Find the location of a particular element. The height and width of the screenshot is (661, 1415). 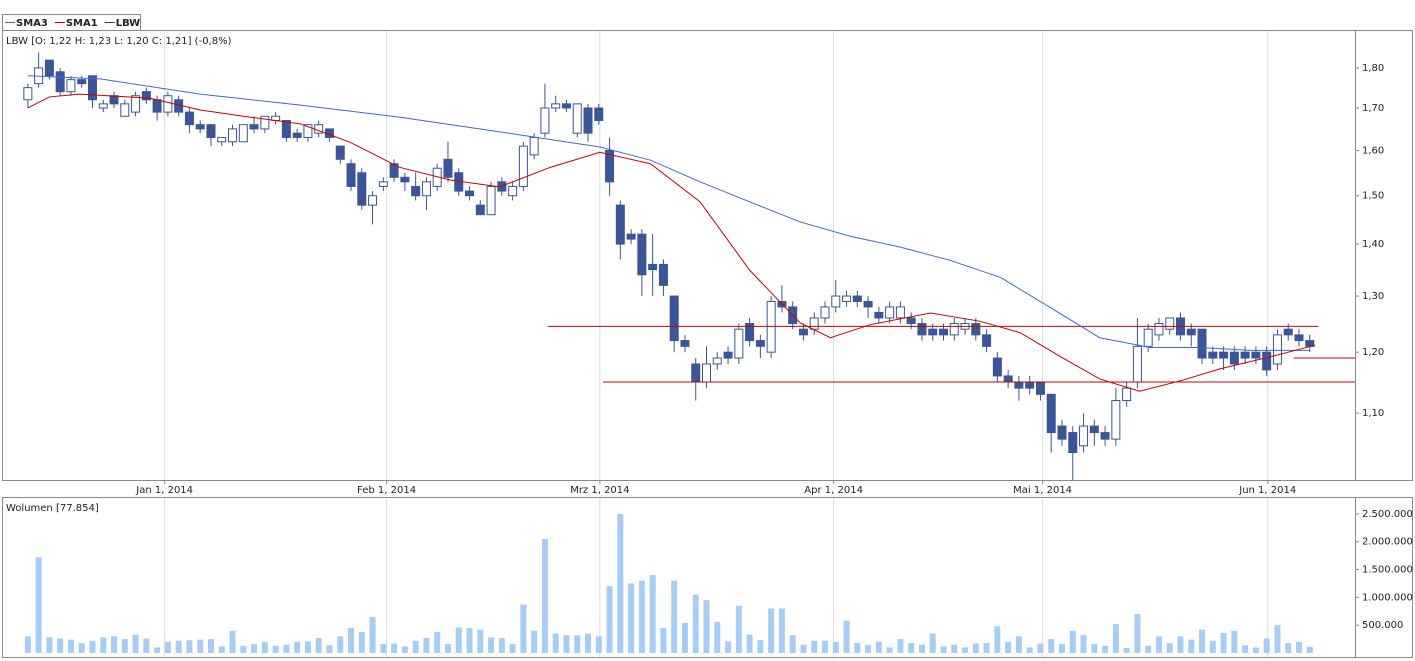

y-tick-label: 2.500.000 is located at coordinates (1387, 514).